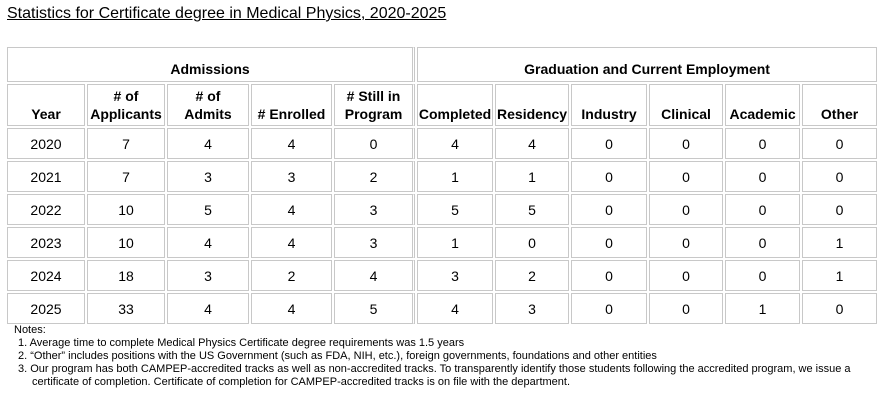  What do you see at coordinates (840, 105) in the screenshot?
I see `column-header: Other` at bounding box center [840, 105].